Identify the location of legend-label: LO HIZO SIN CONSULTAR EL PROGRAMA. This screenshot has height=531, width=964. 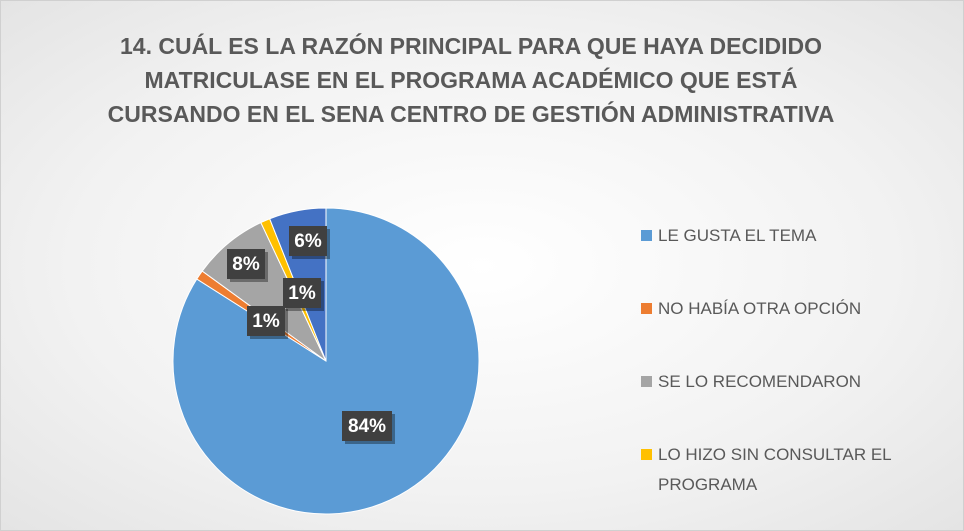
(775, 469).